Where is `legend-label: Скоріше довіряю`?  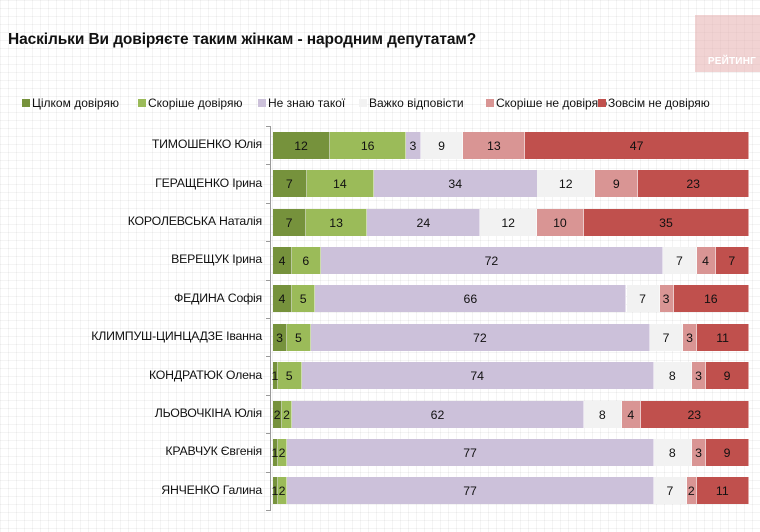 legend-label: Скоріше довіряю is located at coordinates (195, 103).